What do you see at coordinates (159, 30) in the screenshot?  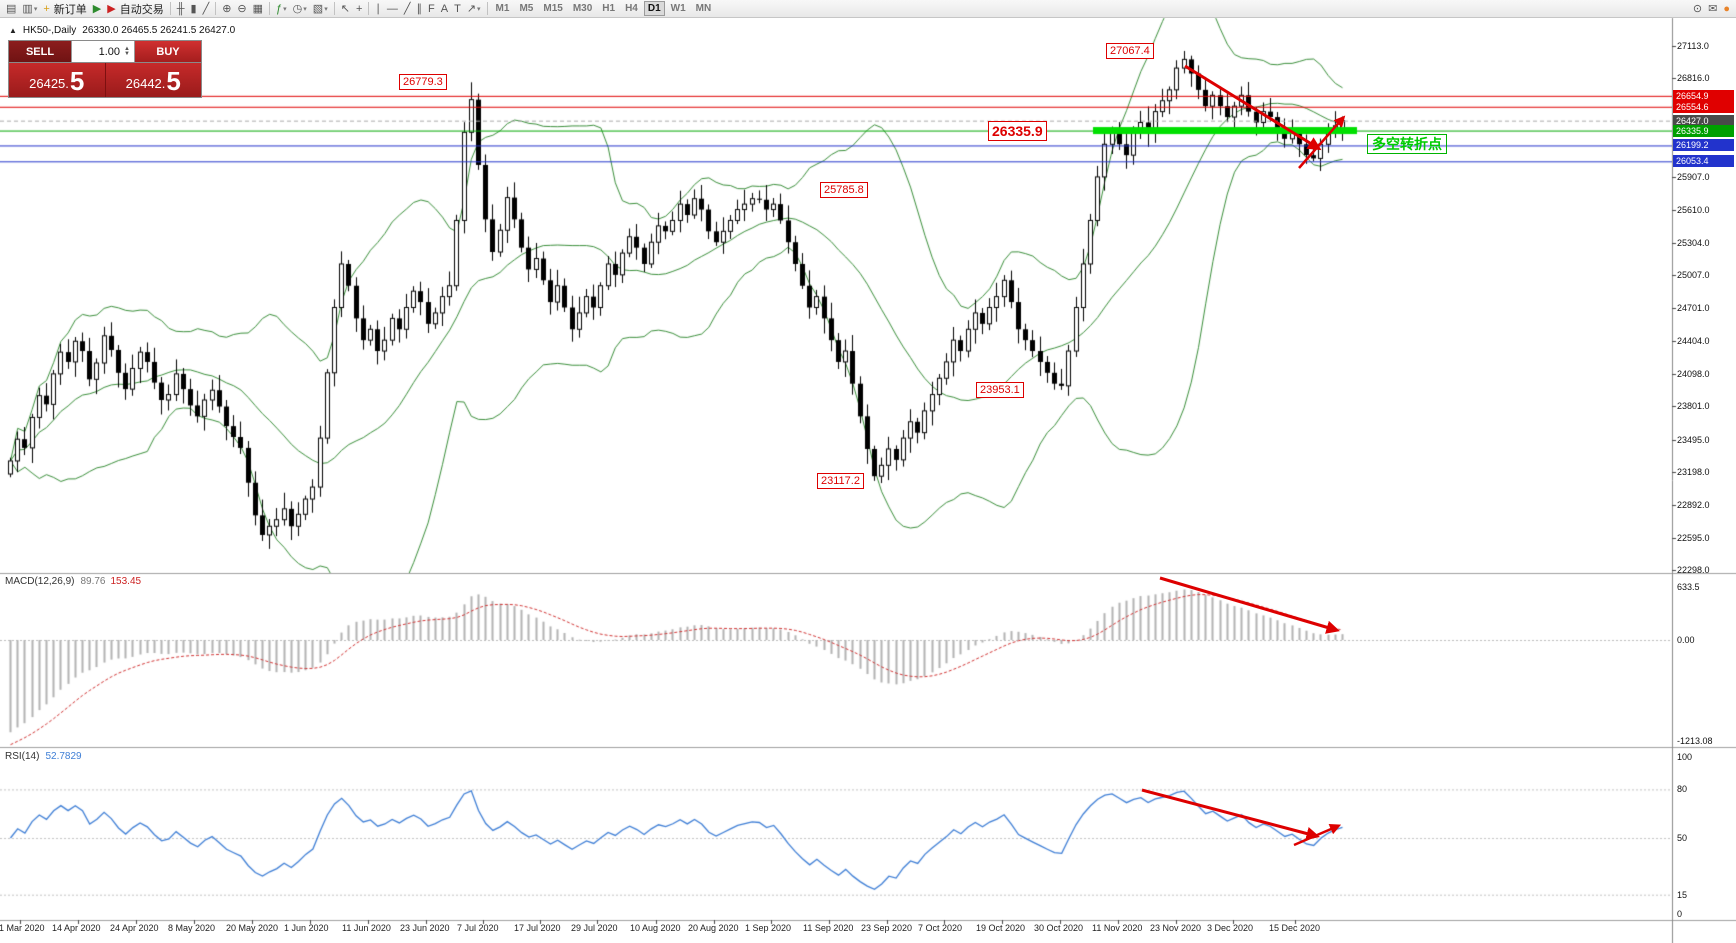 I see `chart-ohlc: 26330.0 26465.5 26241.5 26427.0` at bounding box center [159, 30].